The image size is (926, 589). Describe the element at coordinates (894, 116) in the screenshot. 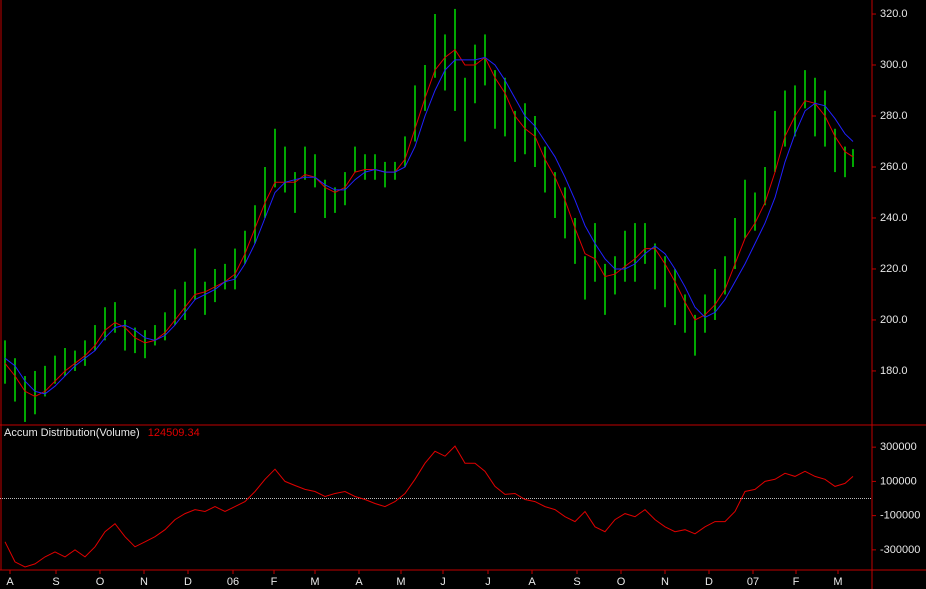

I see `y-tick-label: 280.0` at that location.